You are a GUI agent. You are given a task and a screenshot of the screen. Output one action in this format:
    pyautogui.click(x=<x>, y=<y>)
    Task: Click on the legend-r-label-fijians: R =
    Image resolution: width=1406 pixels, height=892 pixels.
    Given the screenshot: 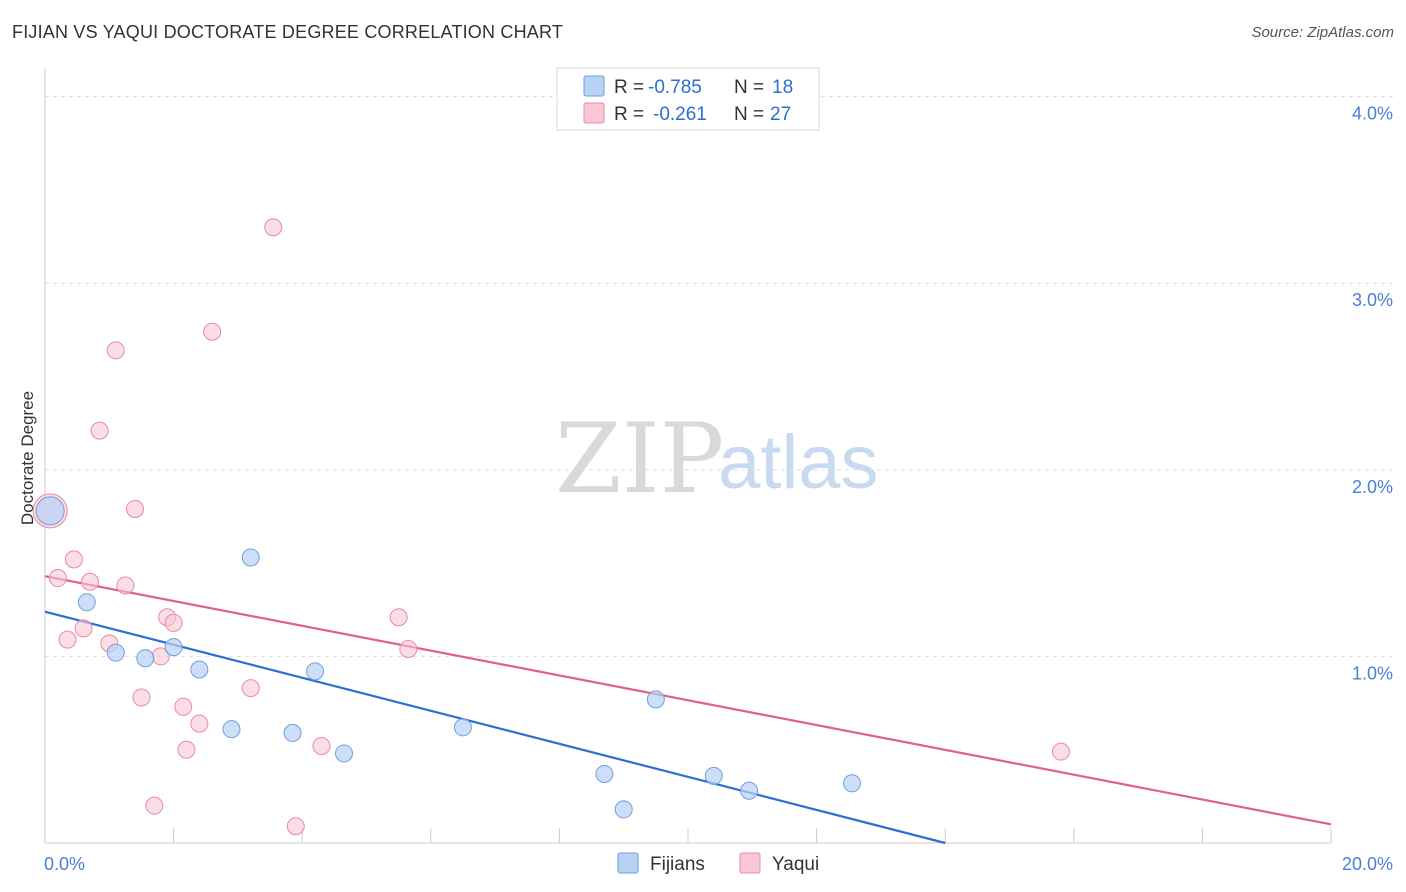 What is the action you would take?
    pyautogui.click(x=629, y=87)
    